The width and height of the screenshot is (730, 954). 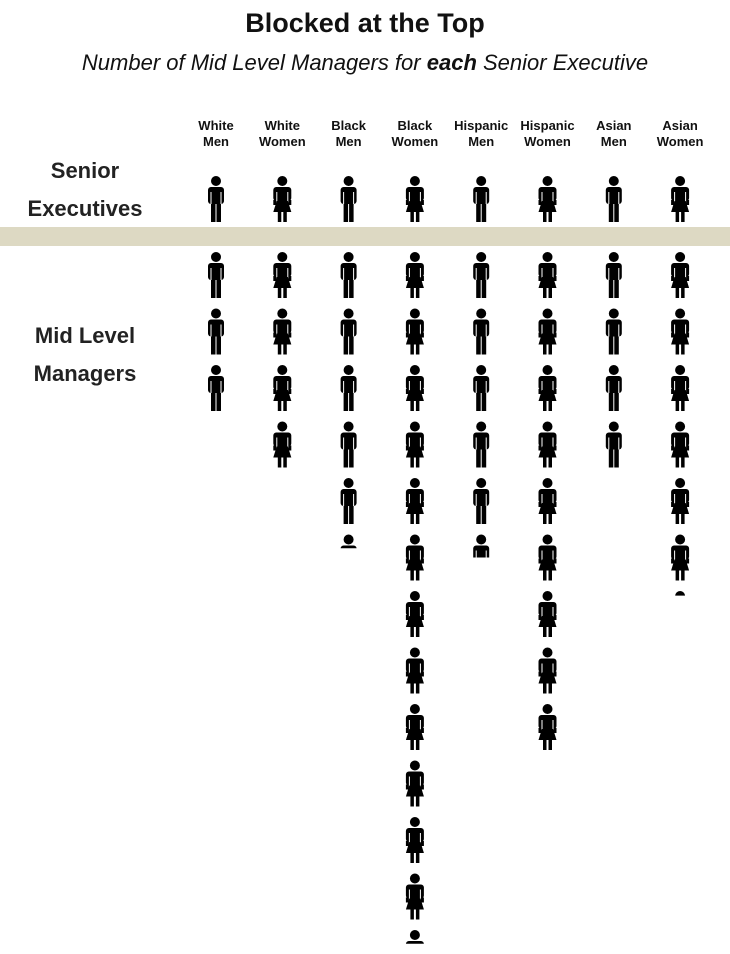 What do you see at coordinates (365, 23) in the screenshot?
I see `chart-title: Blocked at the Top` at bounding box center [365, 23].